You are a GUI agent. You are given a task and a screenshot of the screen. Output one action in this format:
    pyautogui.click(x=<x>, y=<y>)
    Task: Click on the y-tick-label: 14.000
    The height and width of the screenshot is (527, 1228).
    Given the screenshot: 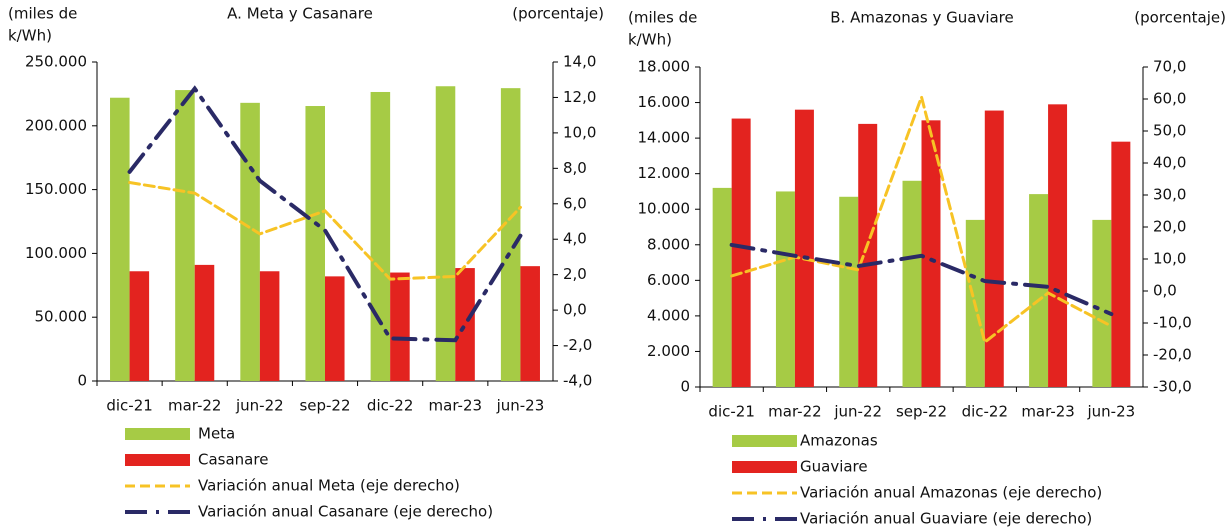 What is the action you would take?
    pyautogui.click(x=664, y=138)
    